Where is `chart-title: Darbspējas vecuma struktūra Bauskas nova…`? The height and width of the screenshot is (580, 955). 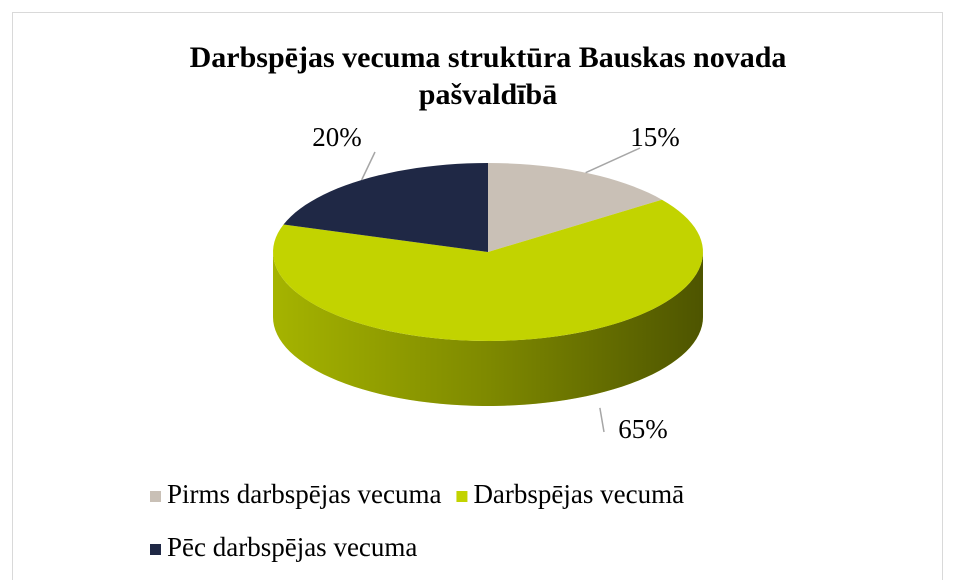
chart-title: Darbspējas vecuma struktūra Bauskas nova… is located at coordinates (488, 76).